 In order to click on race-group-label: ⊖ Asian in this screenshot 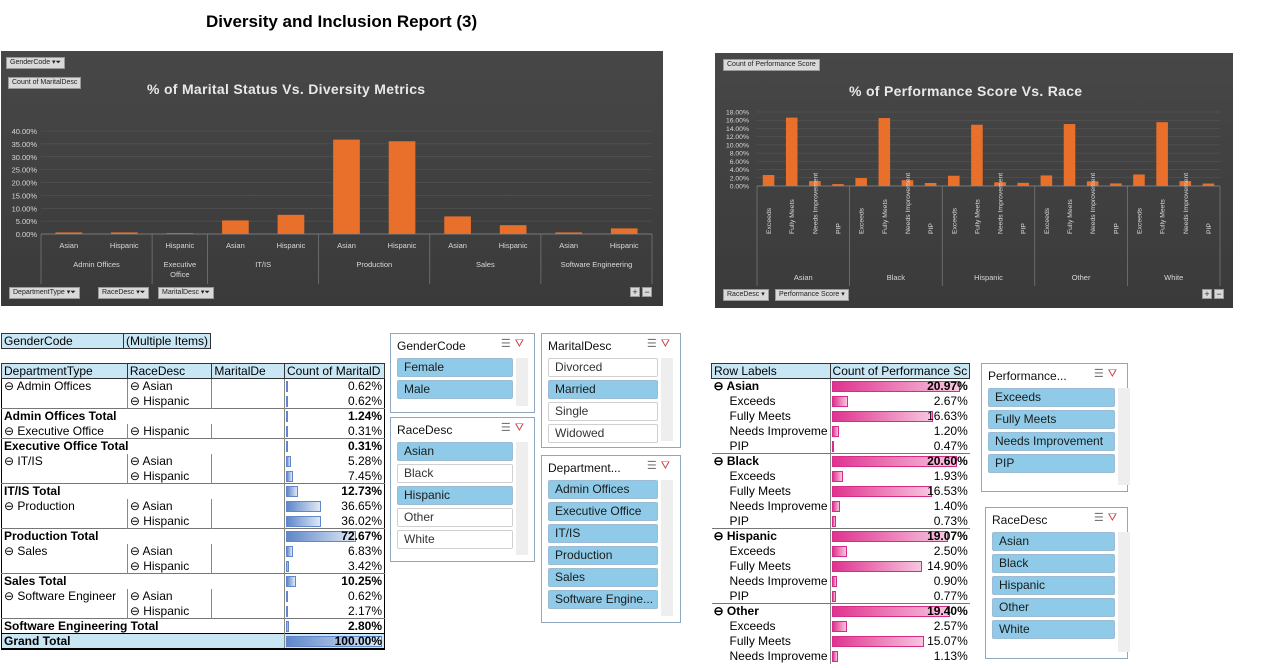, I will do `click(771, 386)`.